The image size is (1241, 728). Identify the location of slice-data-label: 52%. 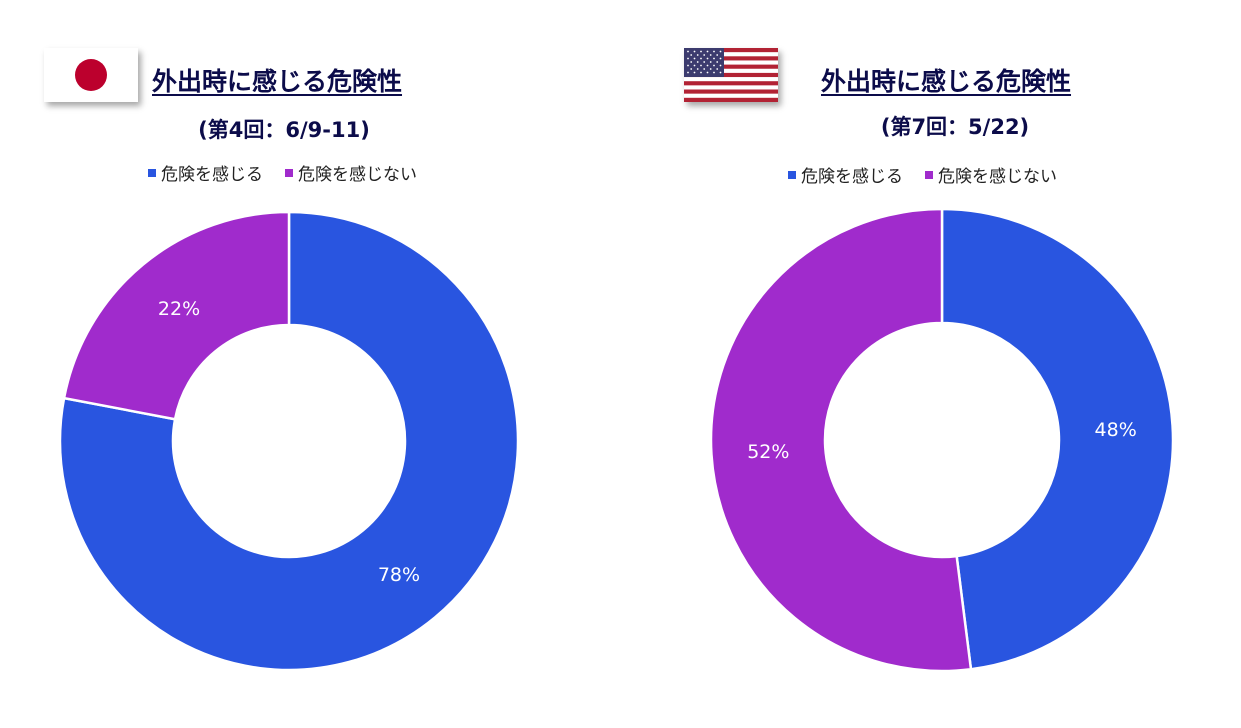
(768, 452).